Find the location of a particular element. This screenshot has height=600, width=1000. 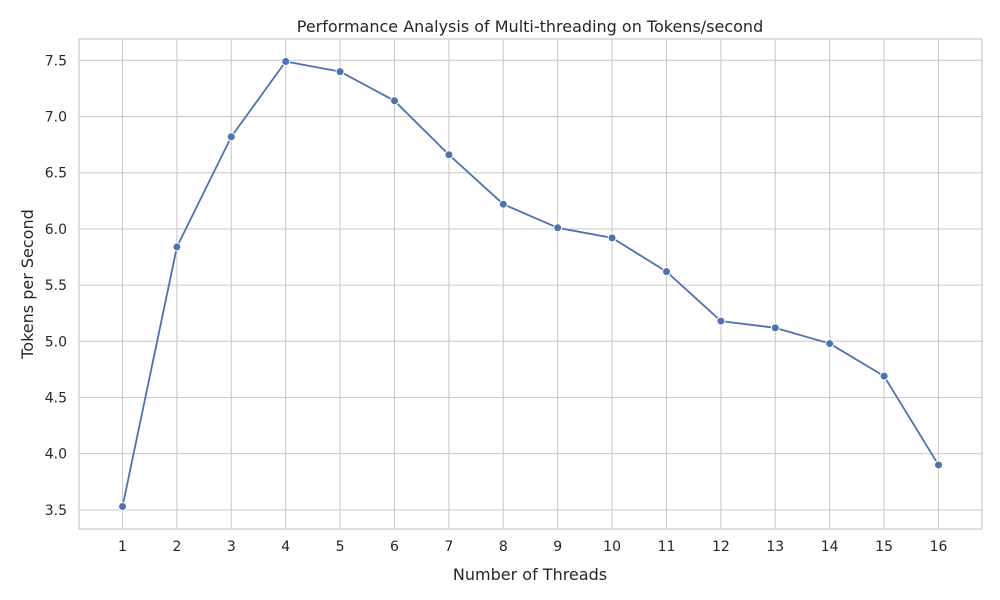

y-tick-label: 3.5 is located at coordinates (56, 511).